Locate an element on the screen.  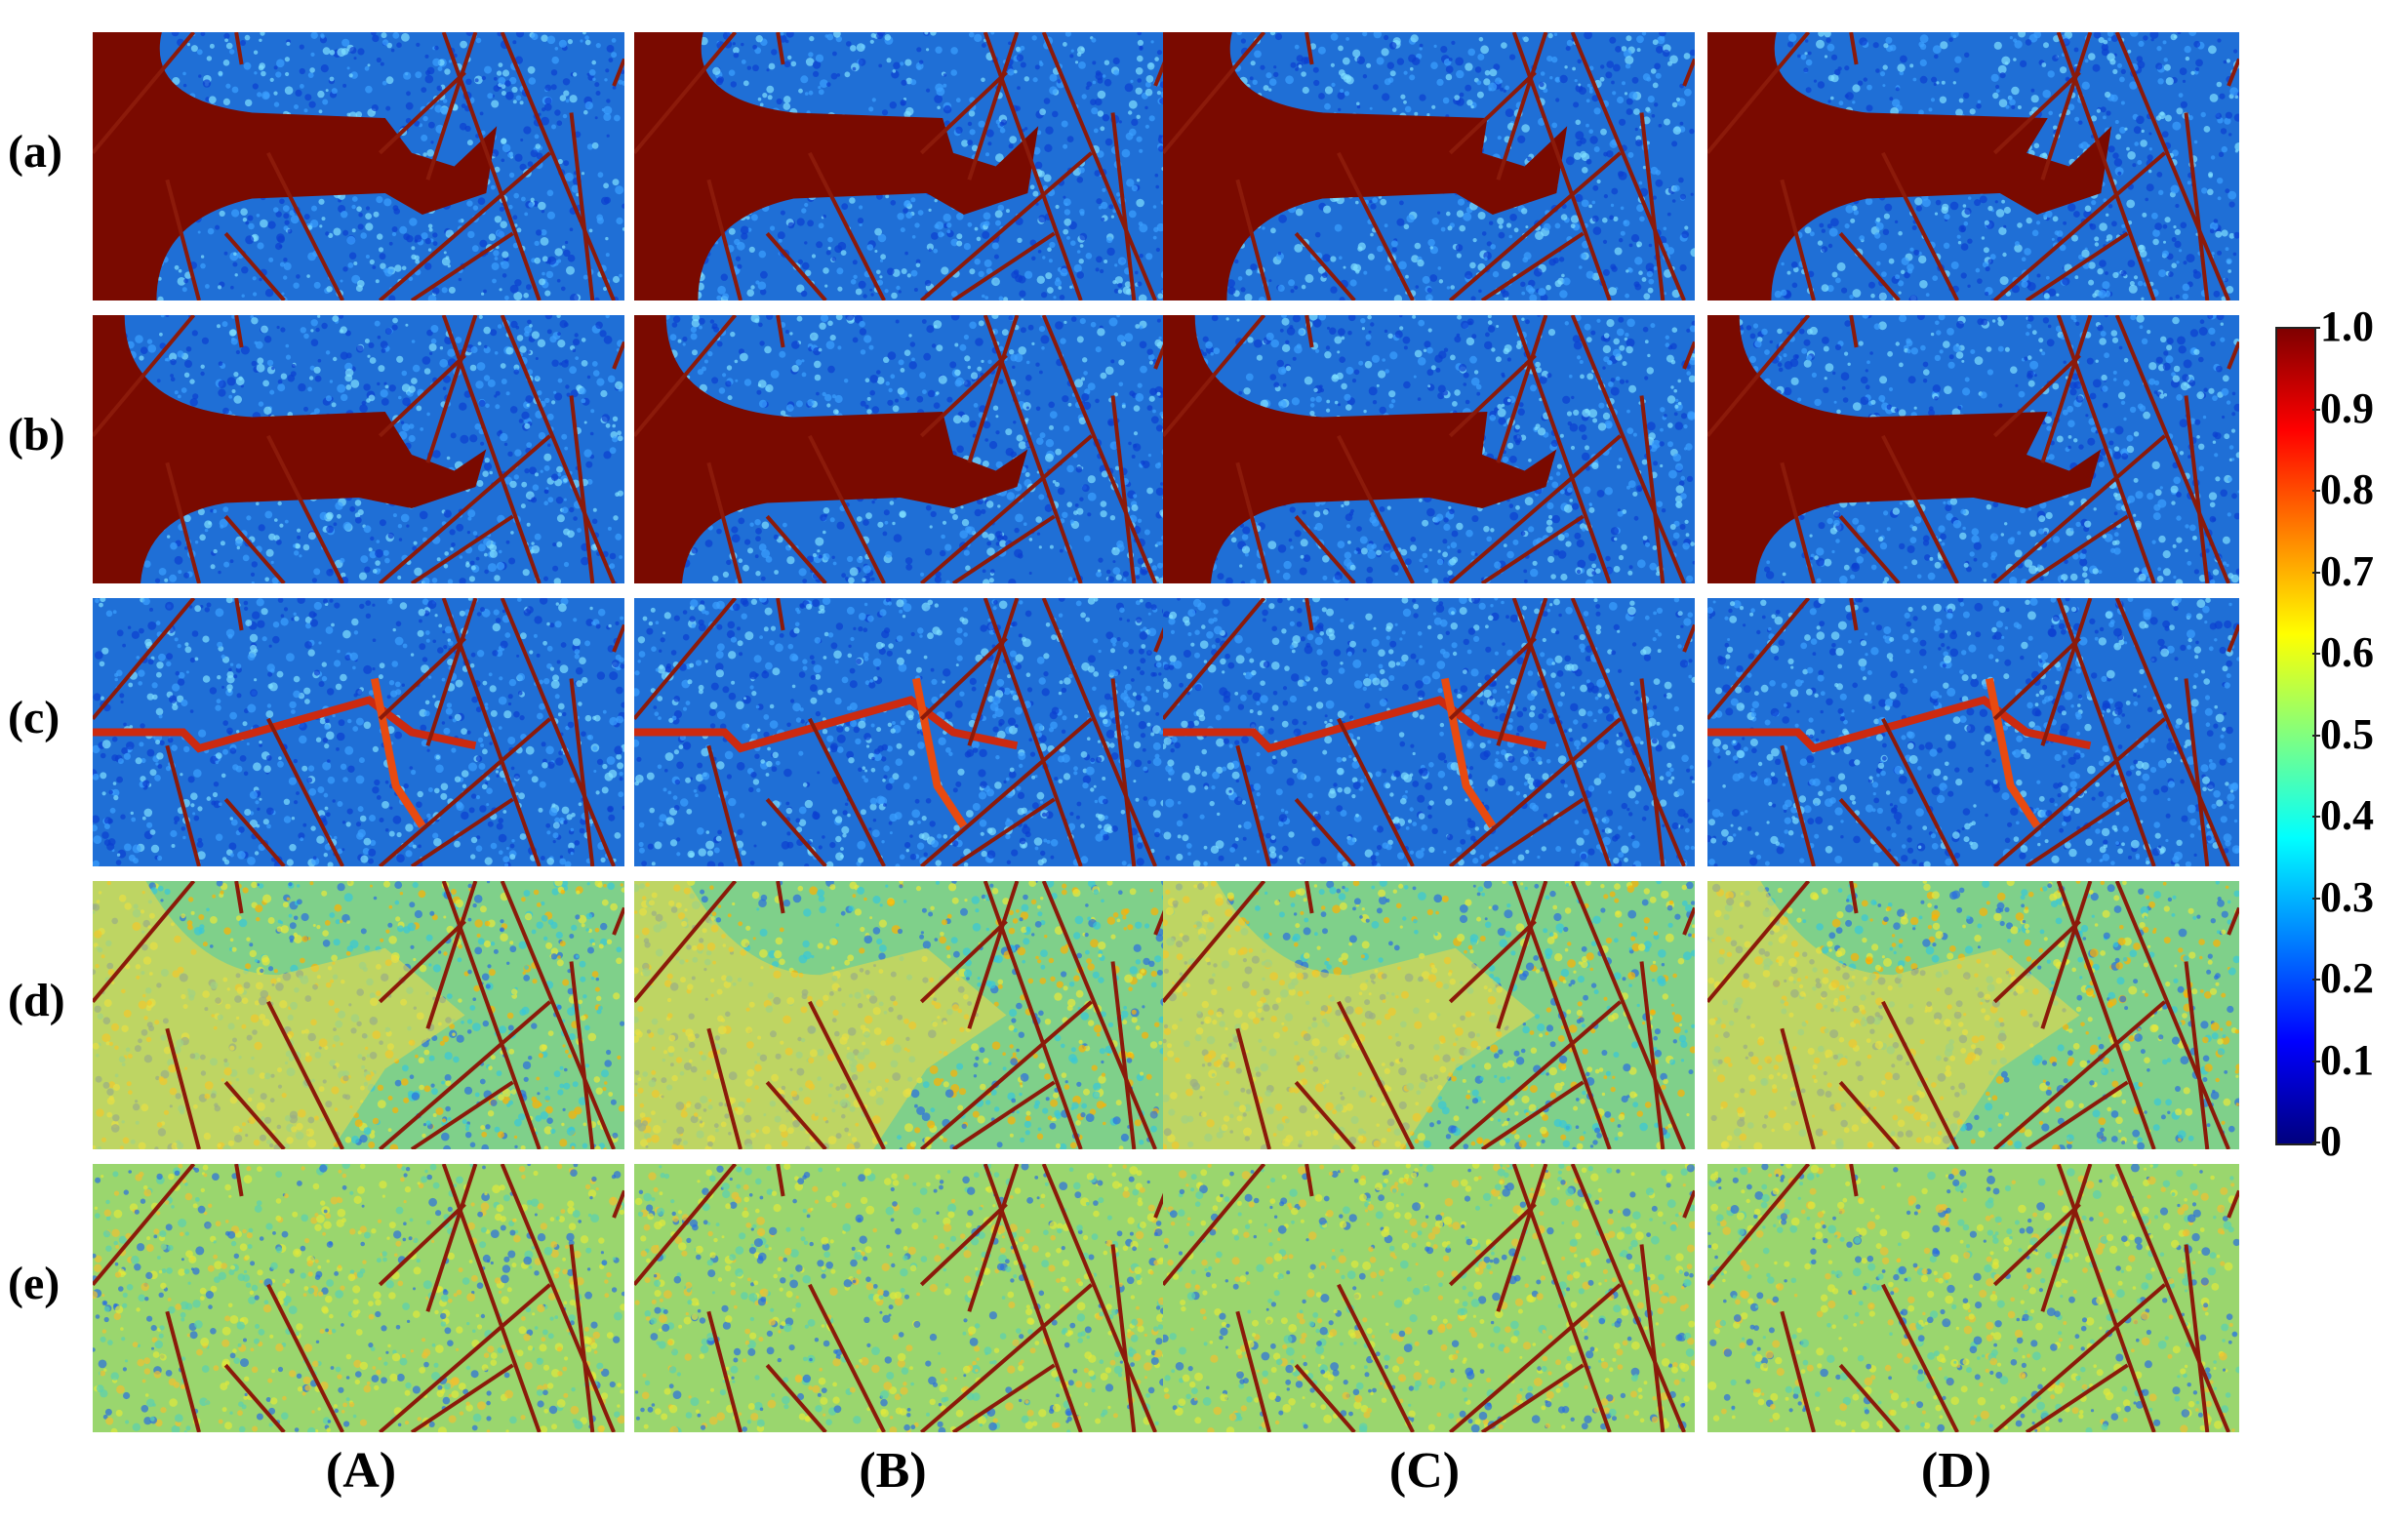
row-label-c: (c) is located at coordinates (34, 717).